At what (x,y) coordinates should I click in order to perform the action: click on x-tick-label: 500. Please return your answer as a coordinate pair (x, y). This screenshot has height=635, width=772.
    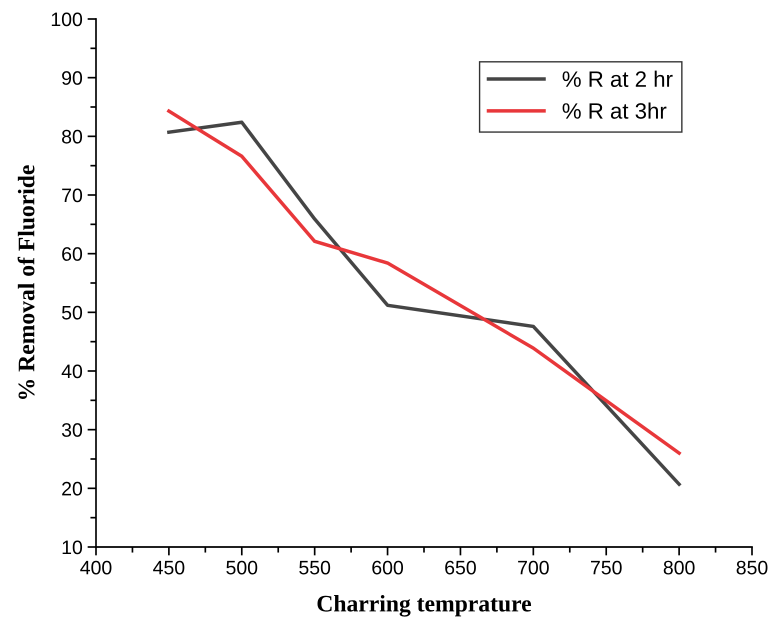
    Looking at the image, I should click on (242, 567).